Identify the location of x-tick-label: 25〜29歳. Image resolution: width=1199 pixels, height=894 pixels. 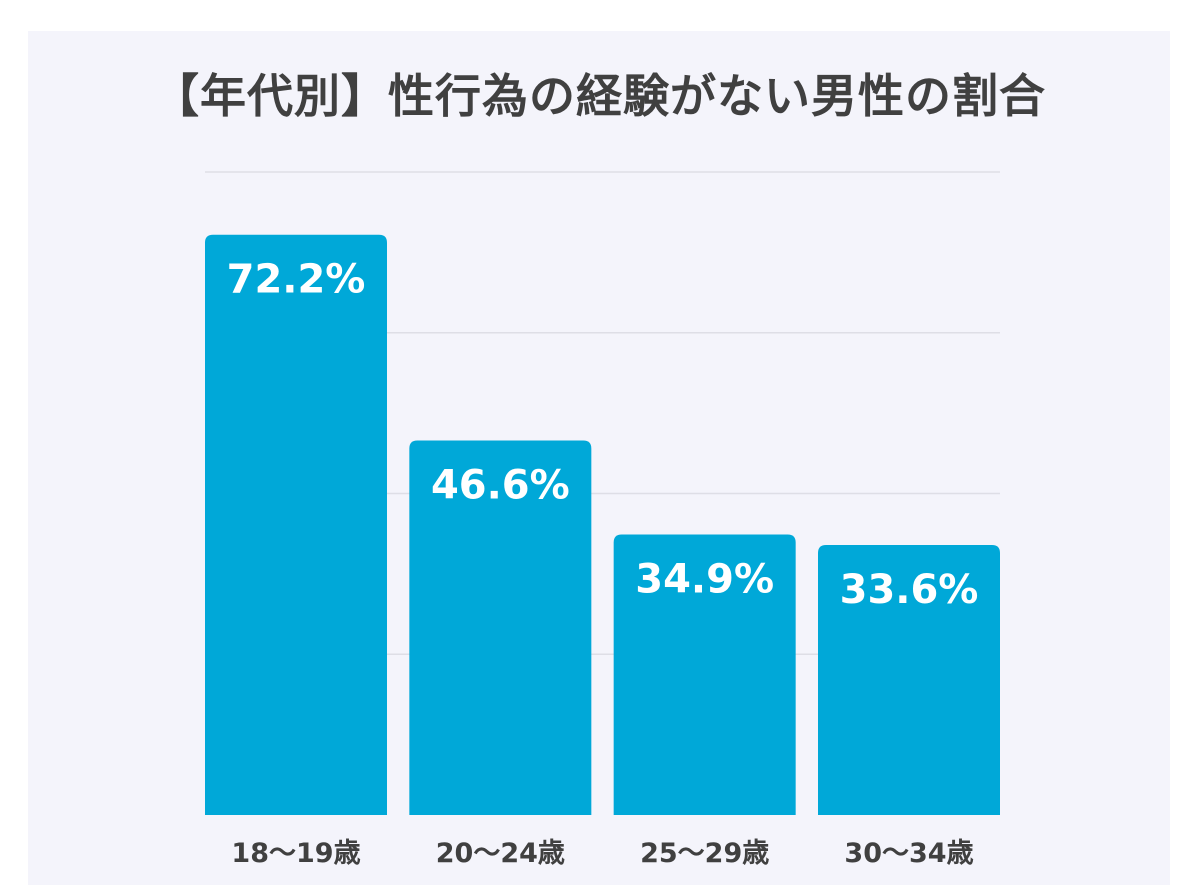
(704, 853).